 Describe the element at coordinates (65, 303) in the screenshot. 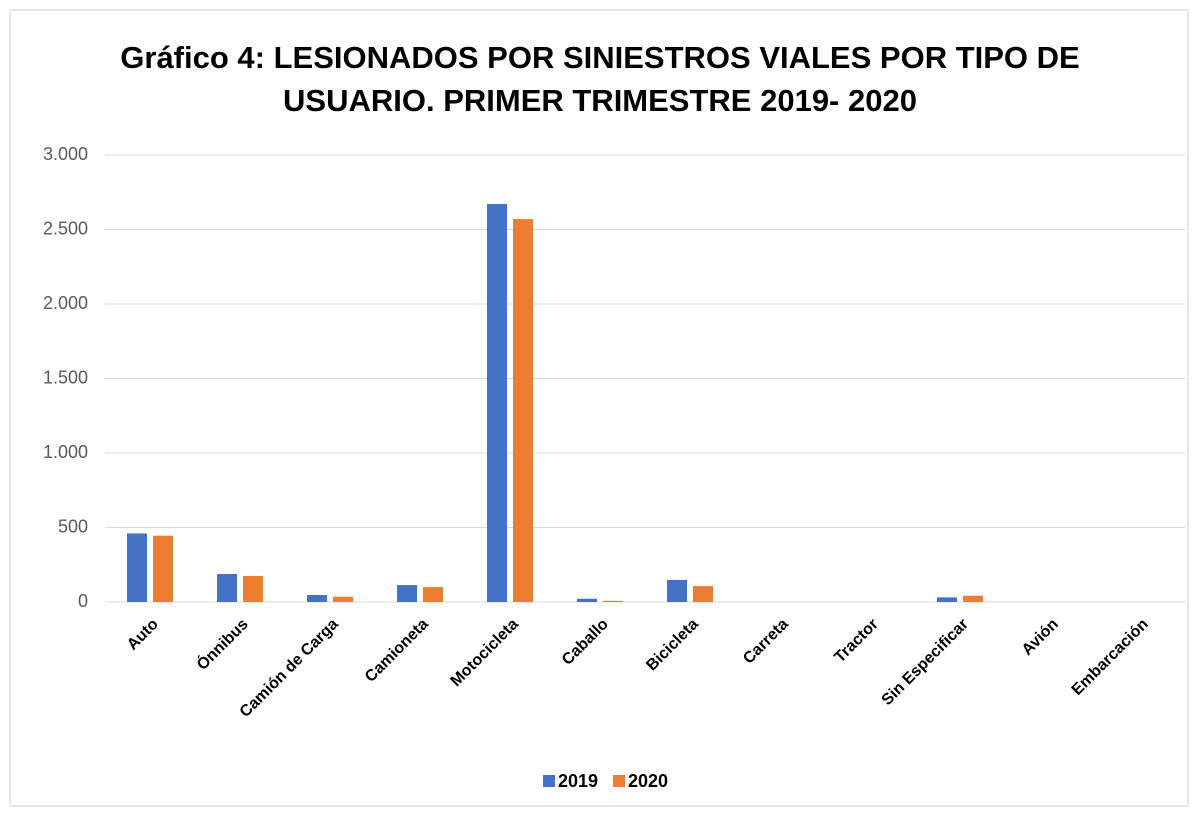

I see `y-tick-label: 2.000` at that location.